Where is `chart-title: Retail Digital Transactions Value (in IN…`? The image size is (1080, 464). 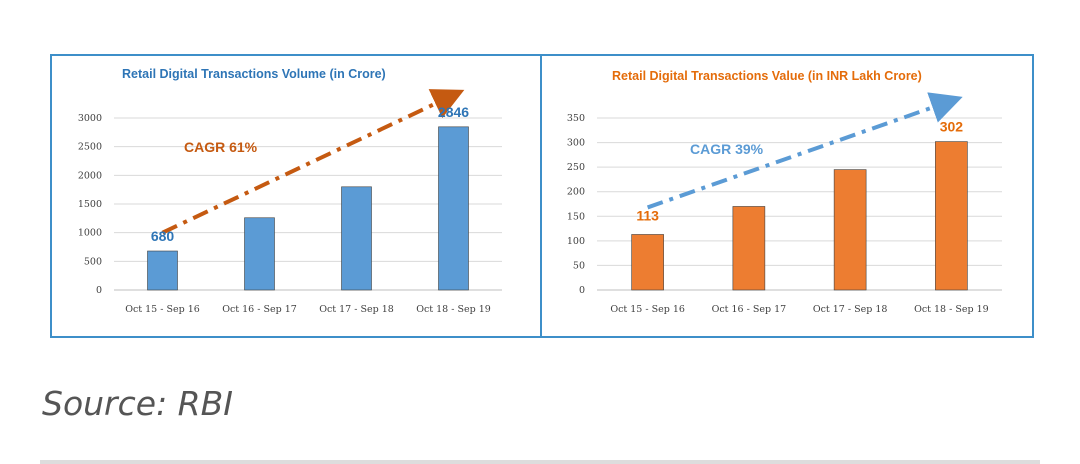
chart-title: Retail Digital Transactions Value (in IN… is located at coordinates (767, 76).